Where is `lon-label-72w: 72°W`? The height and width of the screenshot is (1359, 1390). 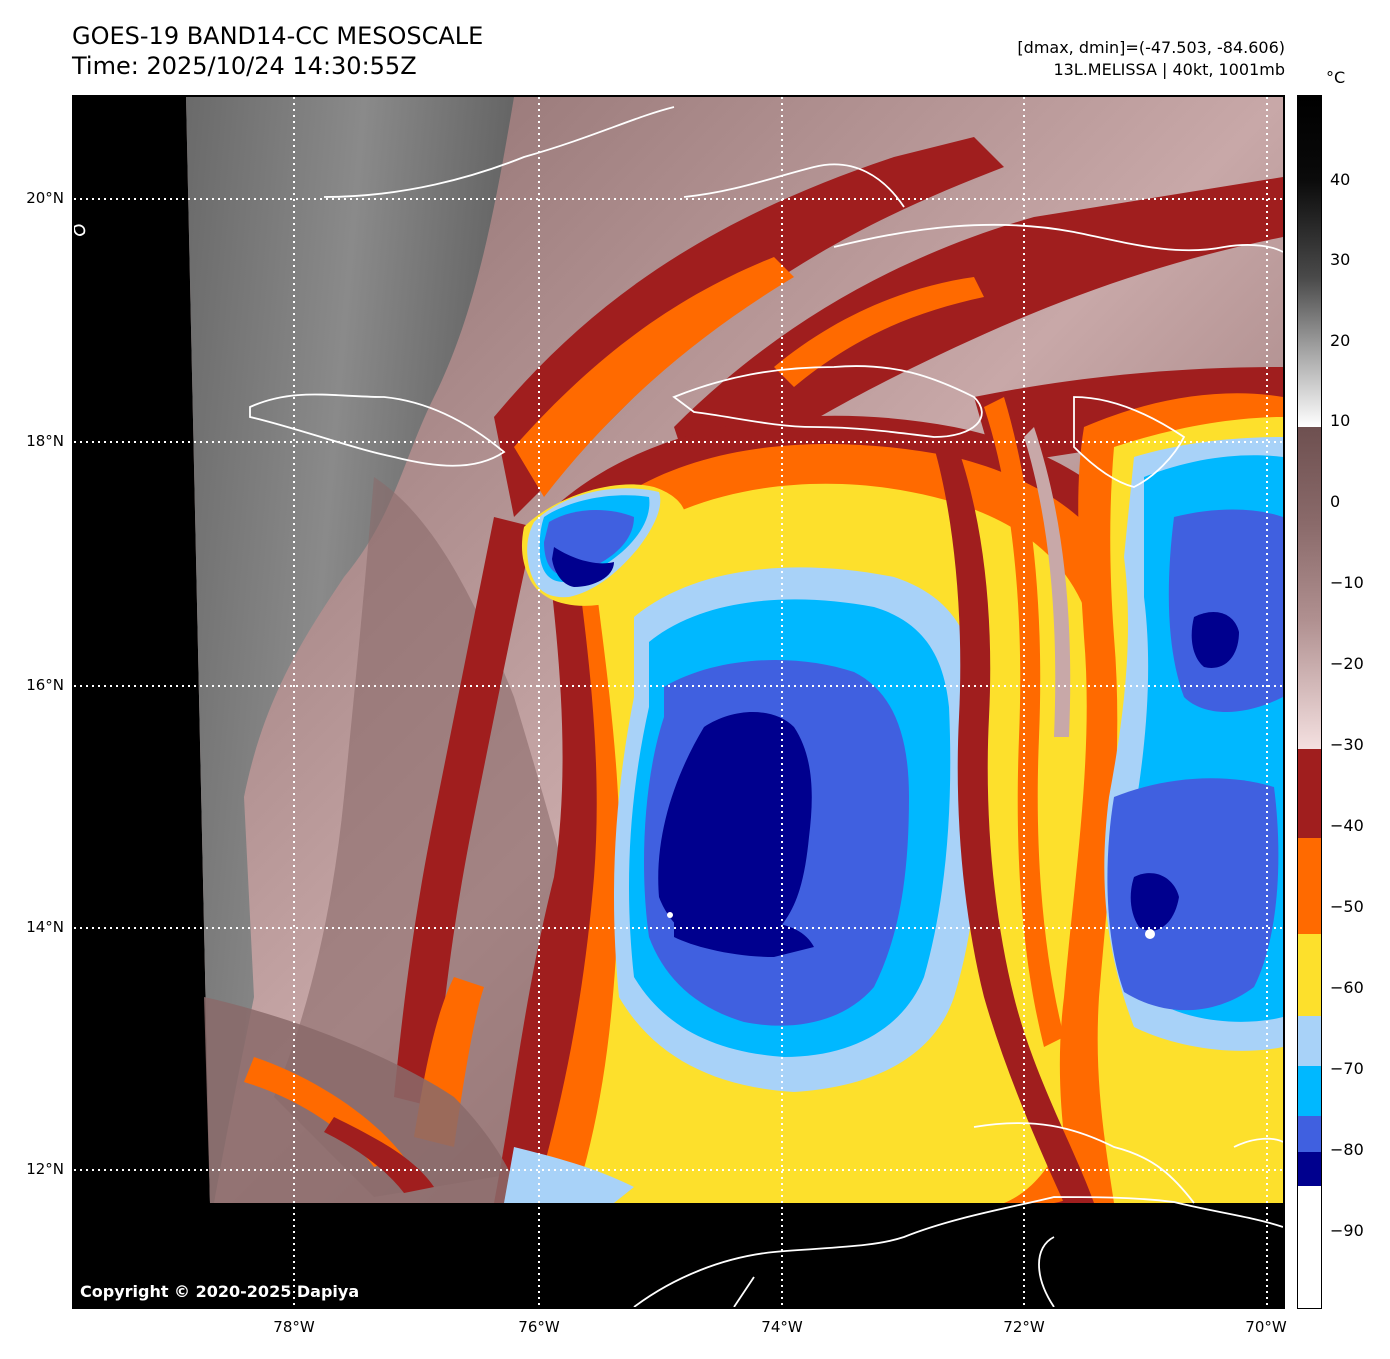 lon-label-72w: 72°W is located at coordinates (1024, 1327).